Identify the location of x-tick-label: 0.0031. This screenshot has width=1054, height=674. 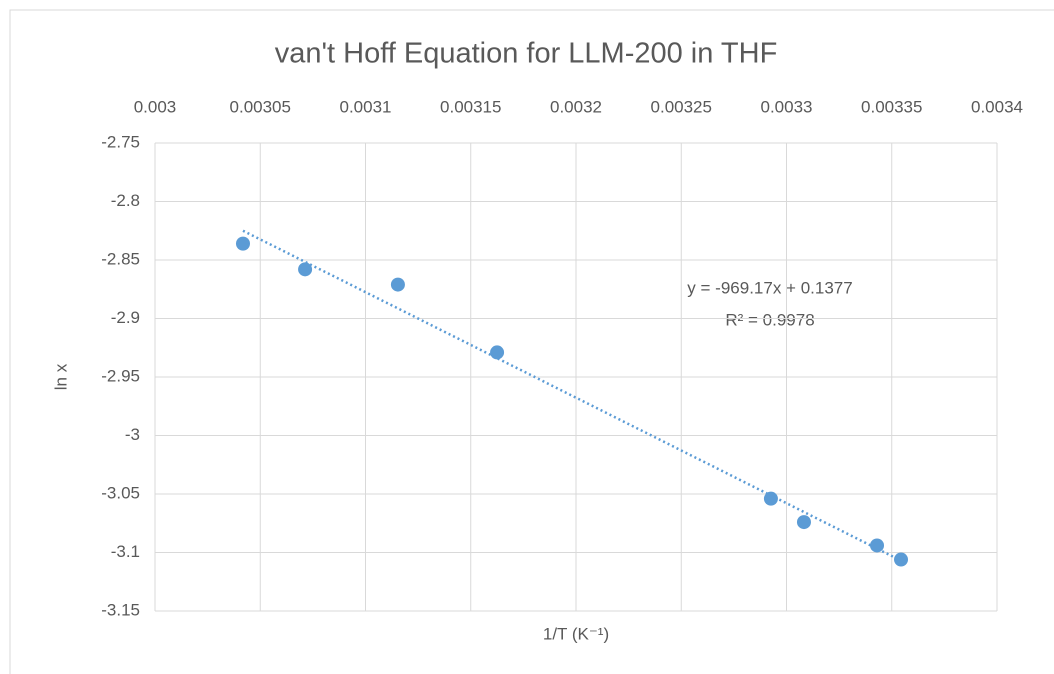
(366, 106).